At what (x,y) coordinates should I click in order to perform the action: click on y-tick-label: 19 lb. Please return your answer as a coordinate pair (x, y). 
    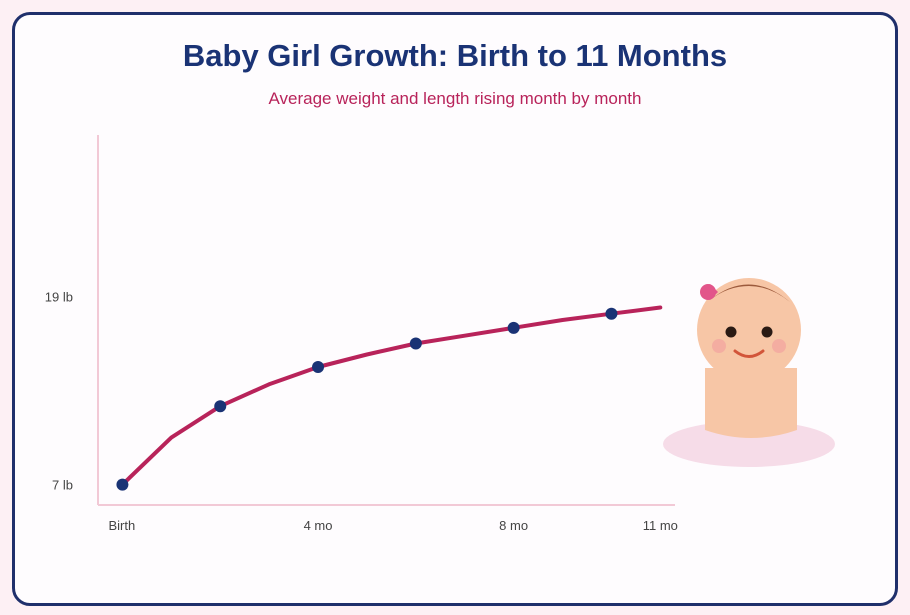
    Looking at the image, I should click on (59, 296).